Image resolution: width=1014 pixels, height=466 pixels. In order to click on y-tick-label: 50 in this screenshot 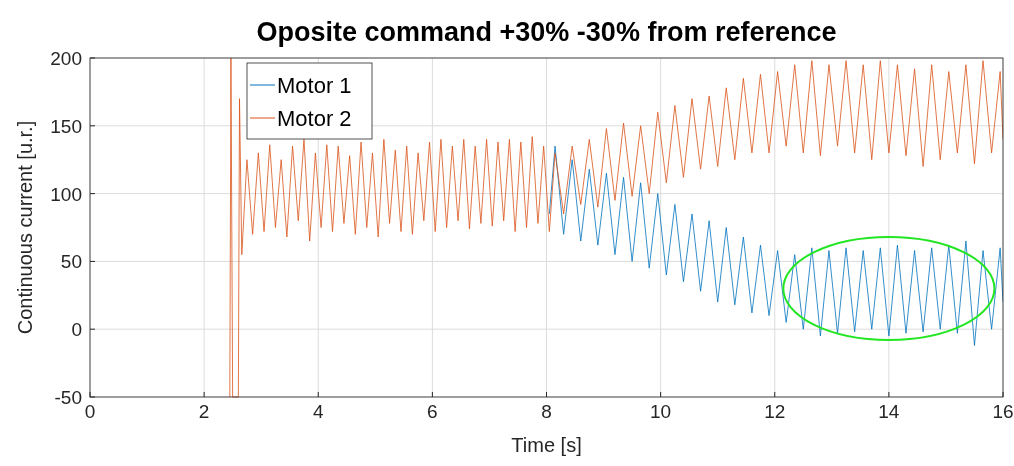, I will do `click(71, 262)`.